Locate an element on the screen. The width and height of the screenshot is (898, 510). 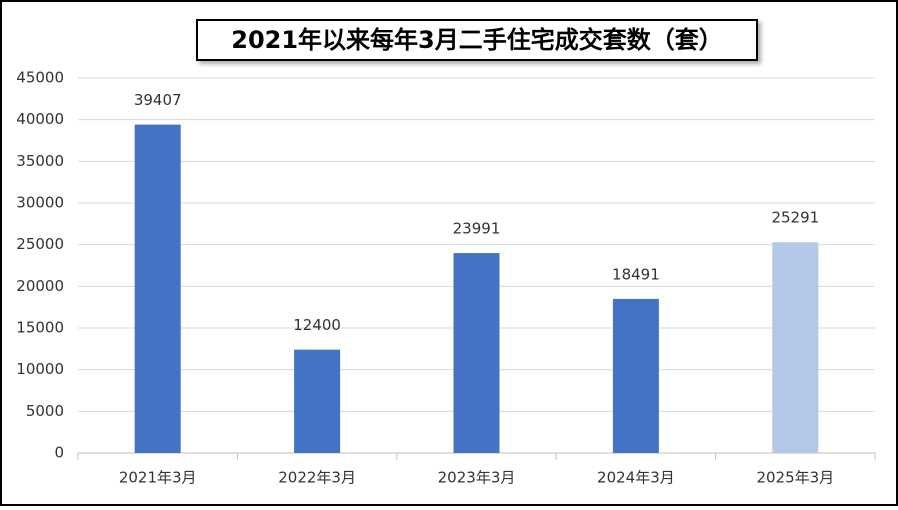
x-tick-label: 2023年3月 is located at coordinates (477, 478).